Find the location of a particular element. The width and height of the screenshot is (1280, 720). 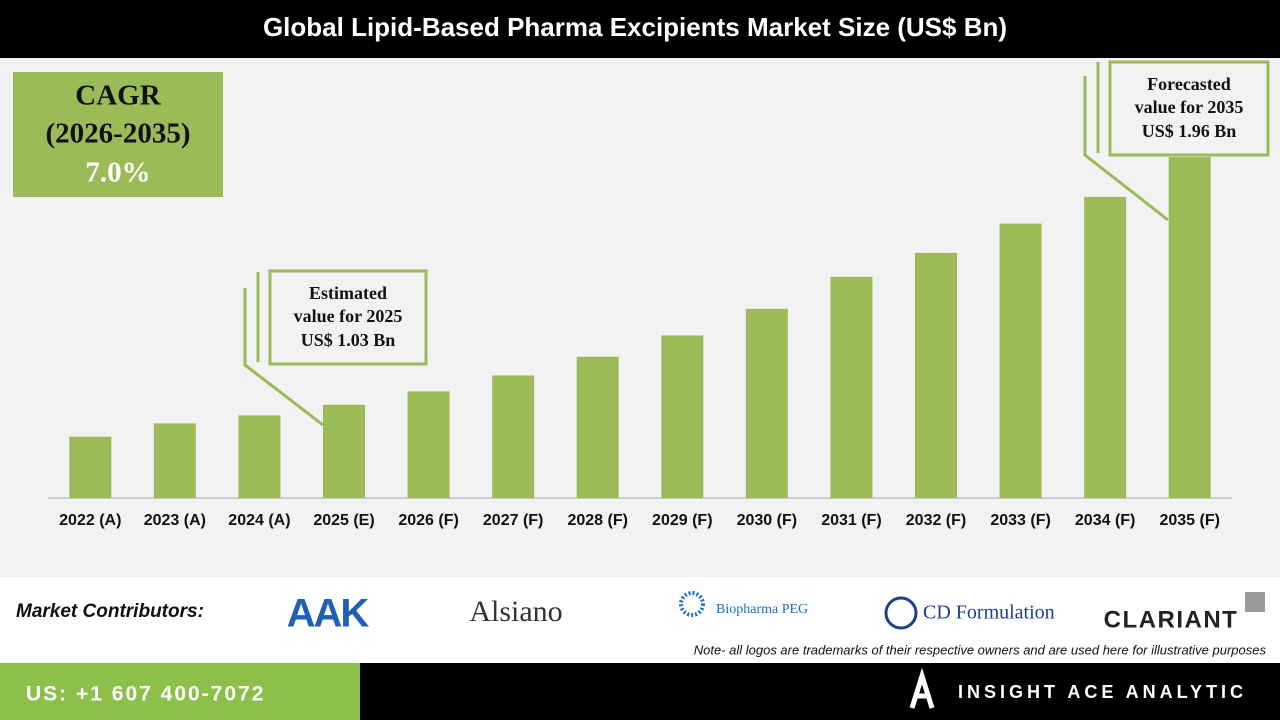

x-tick-label: 2025 (E) is located at coordinates (343, 520).